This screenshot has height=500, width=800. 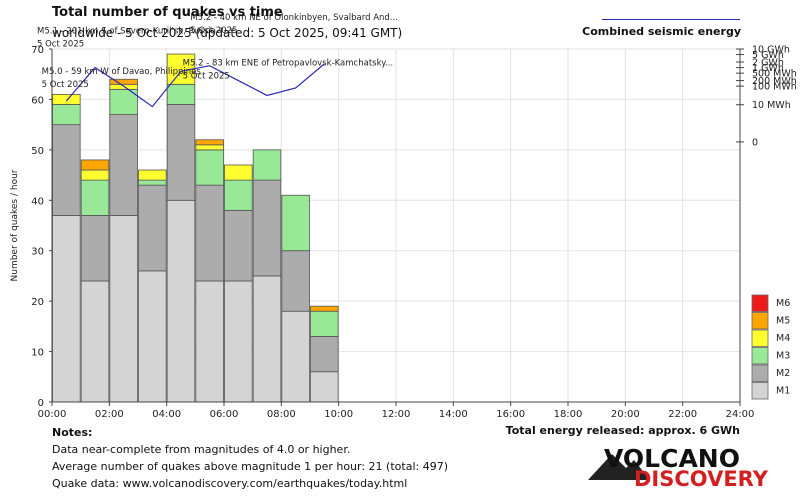 What do you see at coordinates (66, 115) in the screenshot?
I see `bar-M3-h0` at bounding box center [66, 115].